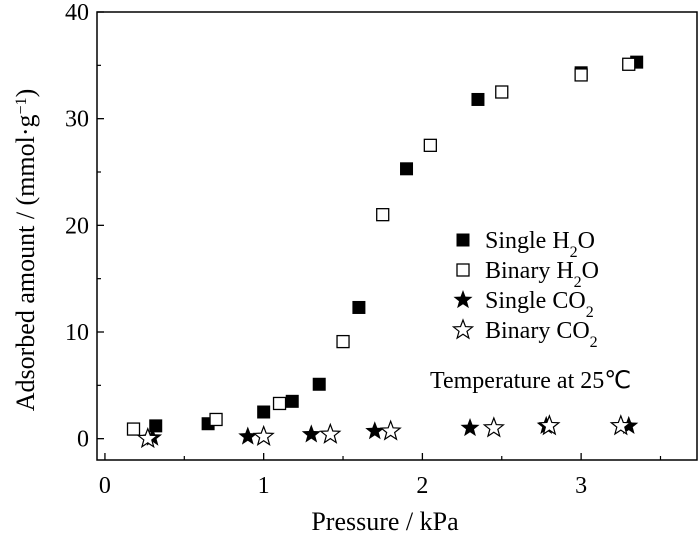  What do you see at coordinates (541, 334) in the screenshot?
I see `legend-label: Binary CO2` at bounding box center [541, 334].